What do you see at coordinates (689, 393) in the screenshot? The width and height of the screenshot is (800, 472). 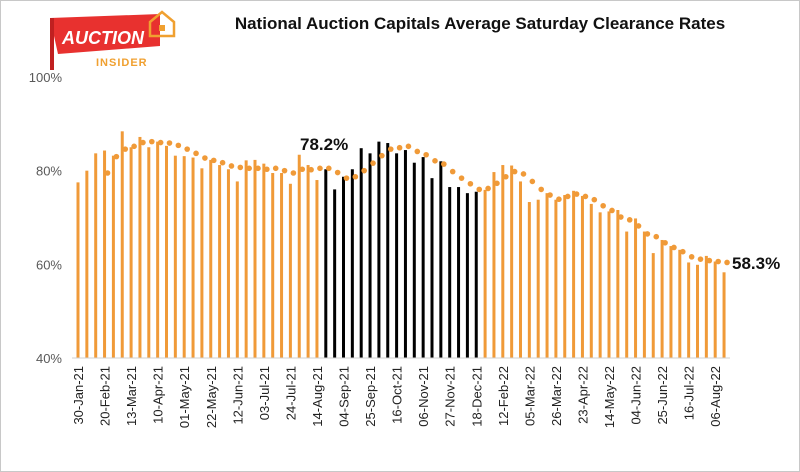 I see `x-tick-label: 16-Jul-22` at bounding box center [689, 393].